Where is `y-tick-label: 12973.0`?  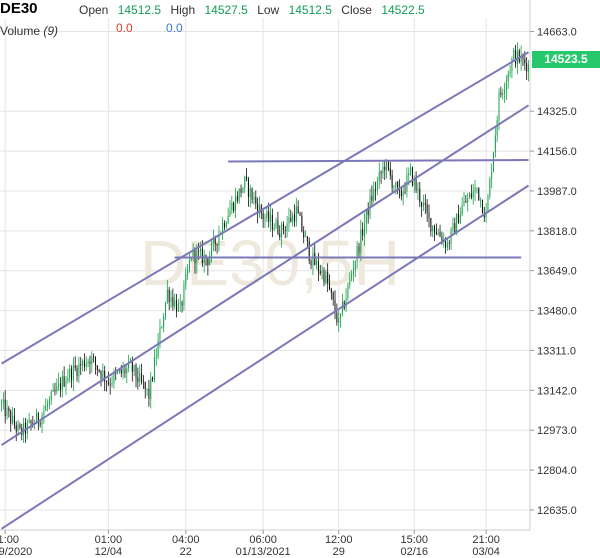
y-tick-label: 12973.0 is located at coordinates (557, 431).